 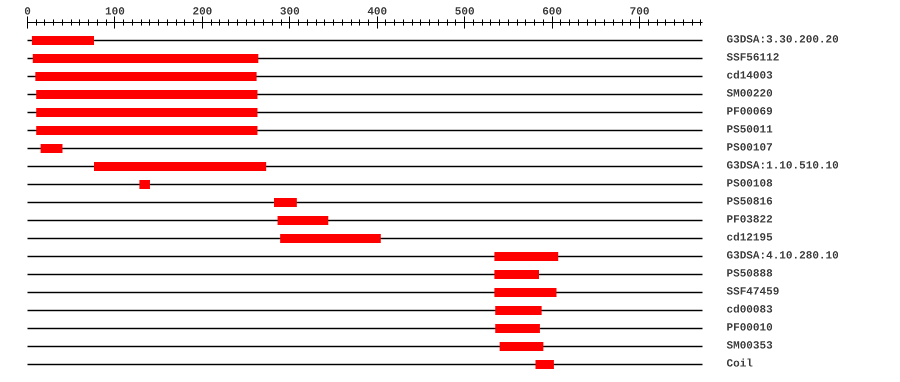 I want to click on y-tick-label: SM00220, so click(x=749, y=94).